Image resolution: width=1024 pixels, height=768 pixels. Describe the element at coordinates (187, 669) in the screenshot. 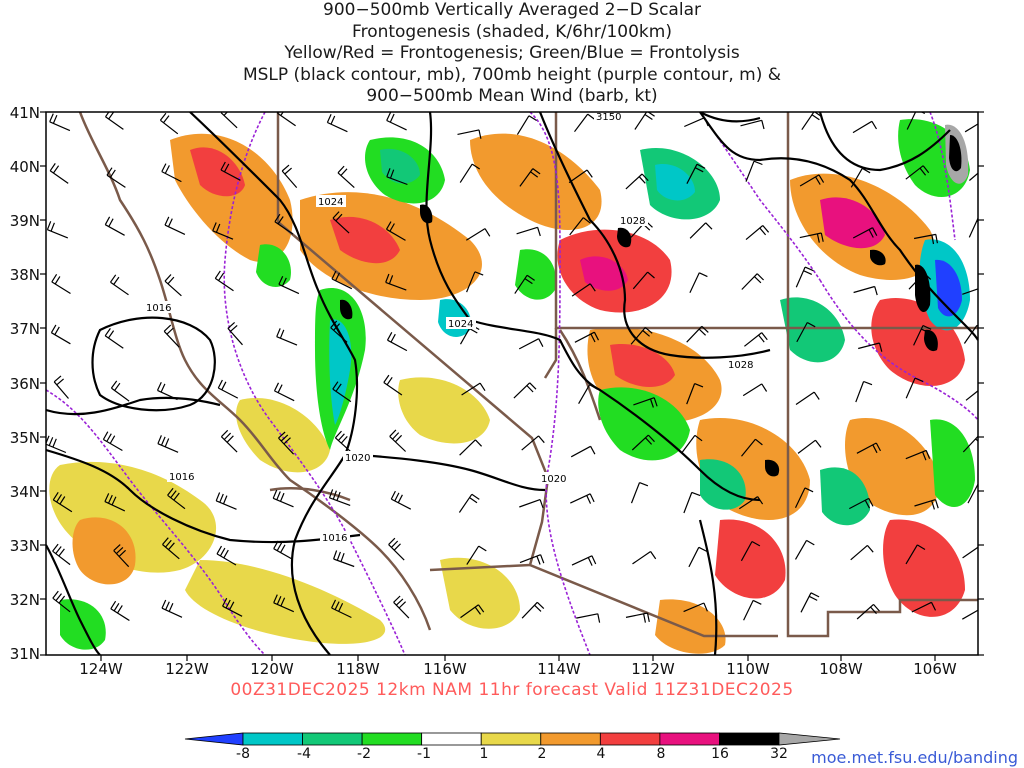

I see `lon-label: 122W` at that location.